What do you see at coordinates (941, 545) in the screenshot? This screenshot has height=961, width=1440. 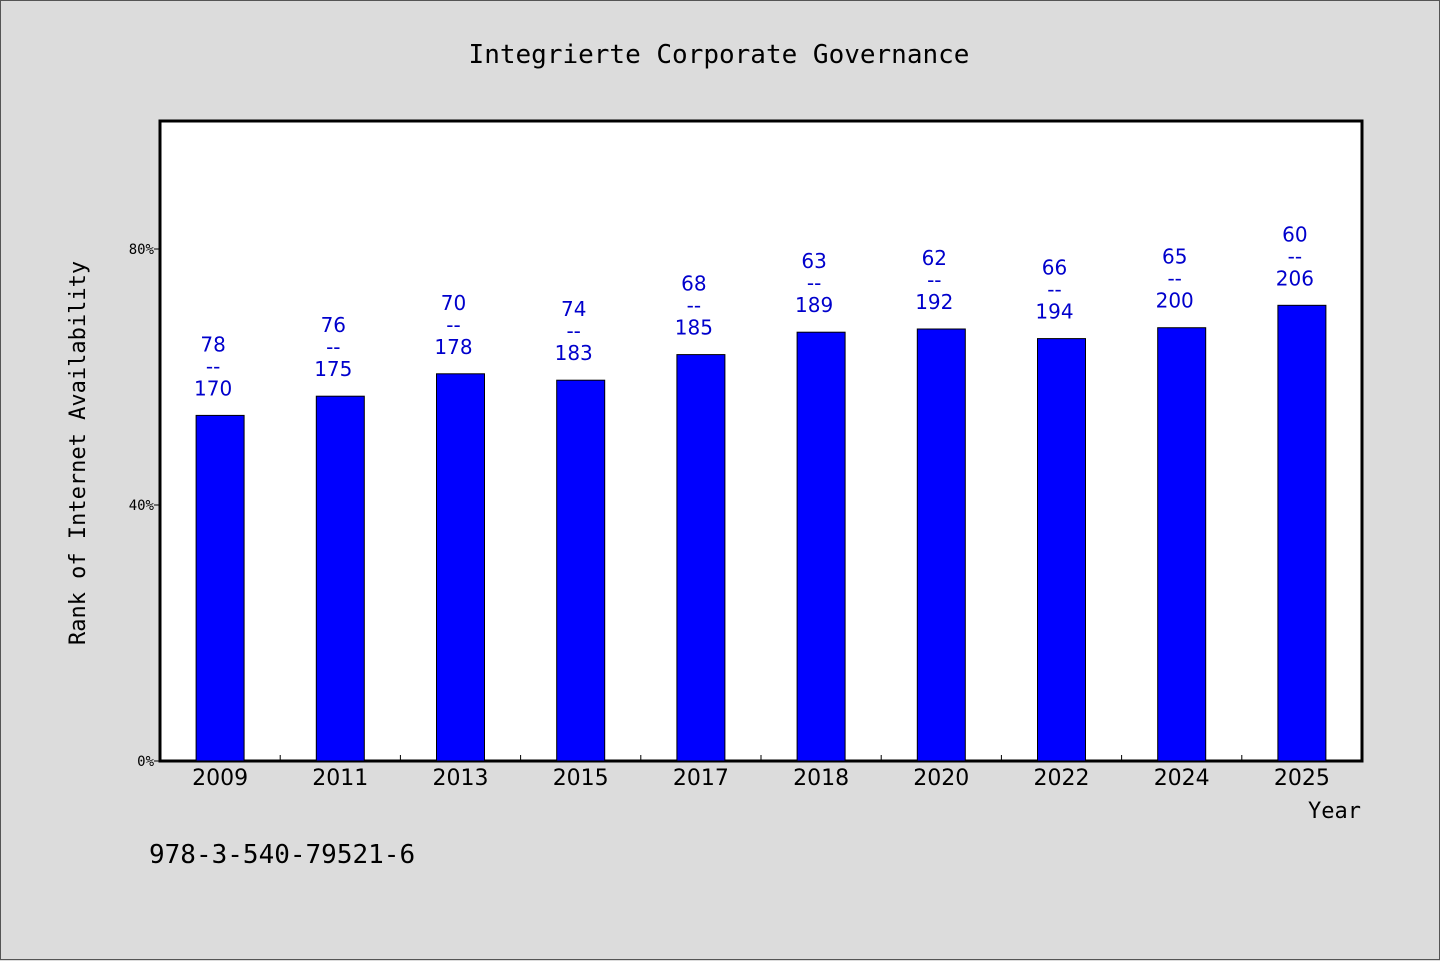 I see `bar-2020` at bounding box center [941, 545].